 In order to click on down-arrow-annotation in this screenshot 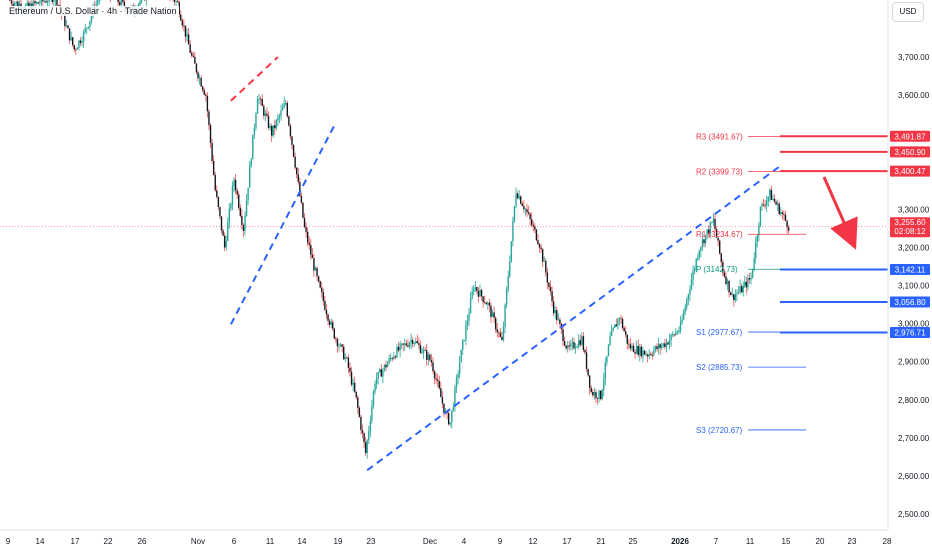, I will do `click(840, 213)`.